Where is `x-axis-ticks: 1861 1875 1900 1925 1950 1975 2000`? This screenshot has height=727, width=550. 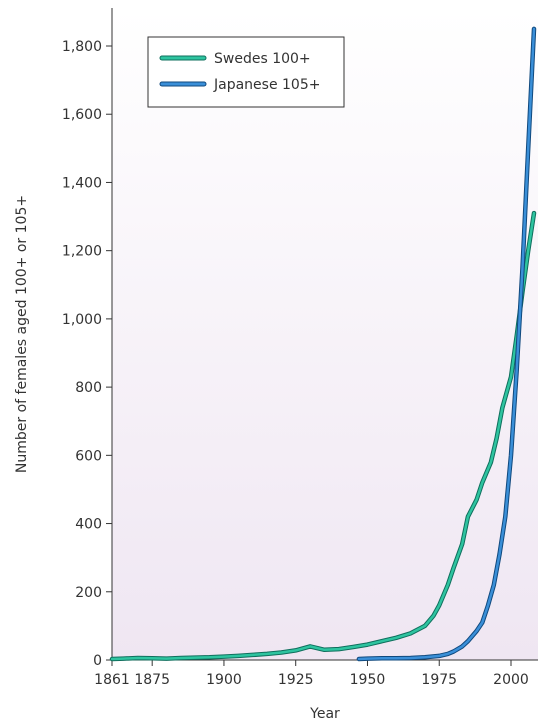 x-axis-ticks: 1861 1875 1900 1925 1950 1975 2000 is located at coordinates (311, 674).